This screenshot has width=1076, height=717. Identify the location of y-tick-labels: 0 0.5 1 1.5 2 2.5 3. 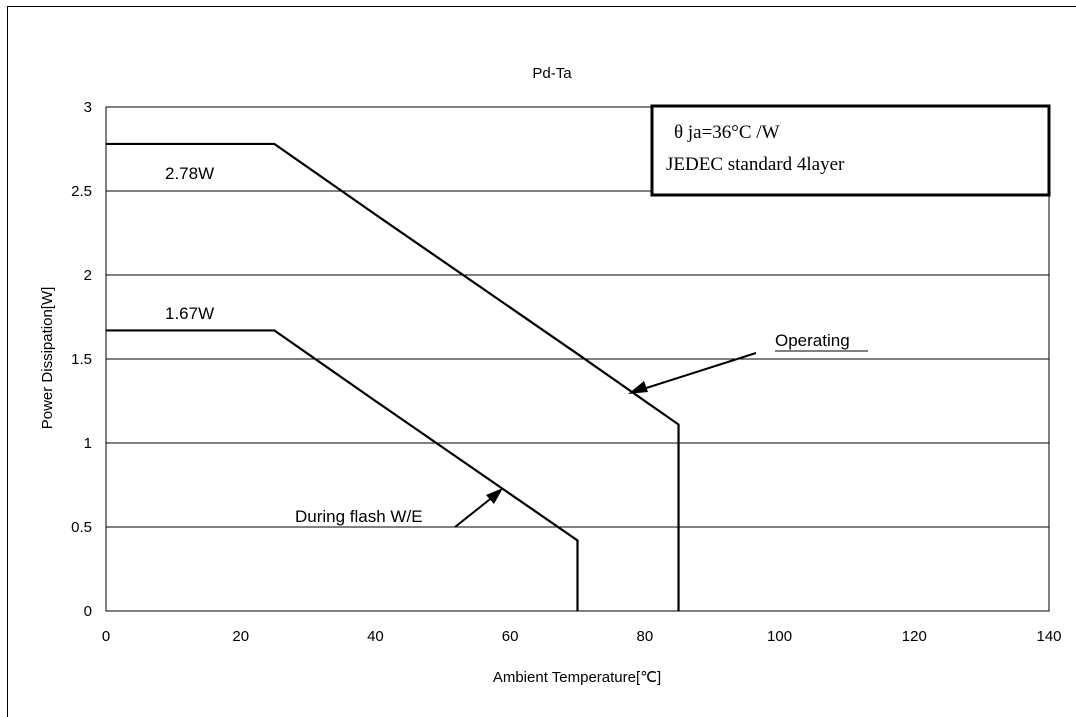
(81, 359).